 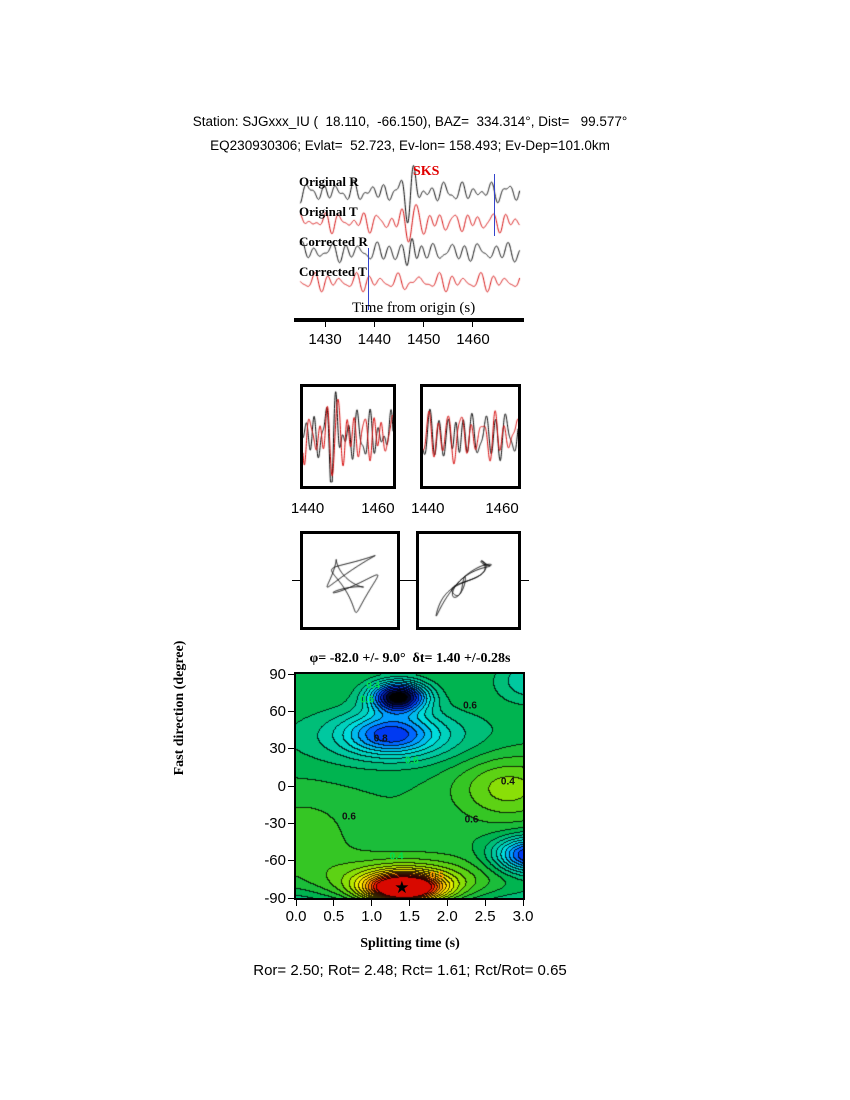 What do you see at coordinates (494, 205) in the screenshot?
I see `window-end-line` at bounding box center [494, 205].